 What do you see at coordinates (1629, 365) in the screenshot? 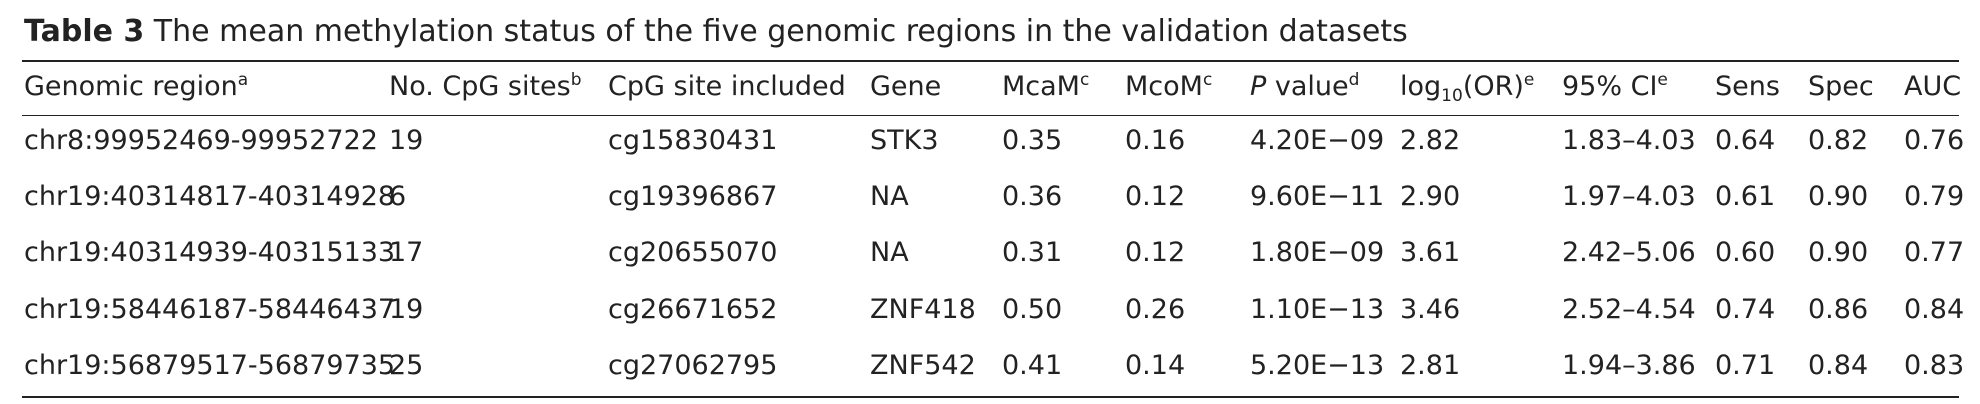
I see `cell-ci: 1.94–3.86` at bounding box center [1629, 365].